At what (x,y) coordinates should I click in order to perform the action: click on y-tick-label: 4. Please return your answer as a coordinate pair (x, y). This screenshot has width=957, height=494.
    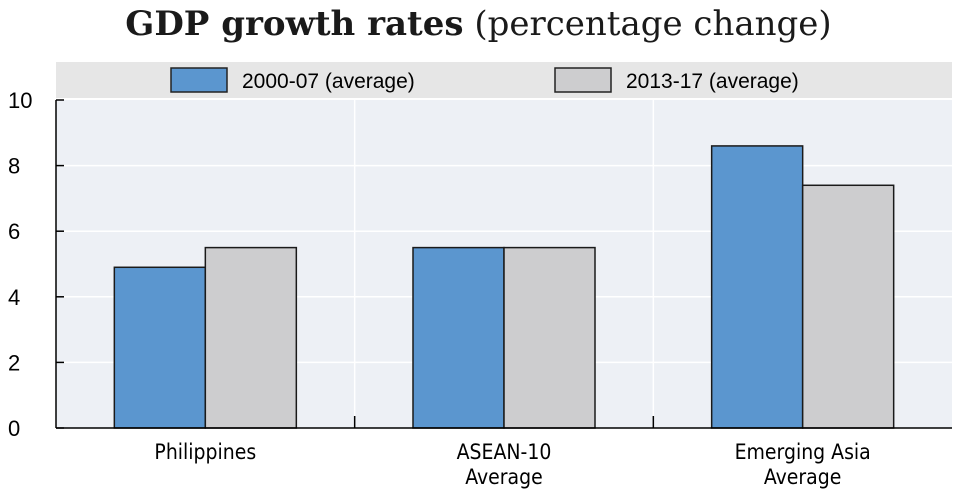
    Looking at the image, I should click on (14, 297).